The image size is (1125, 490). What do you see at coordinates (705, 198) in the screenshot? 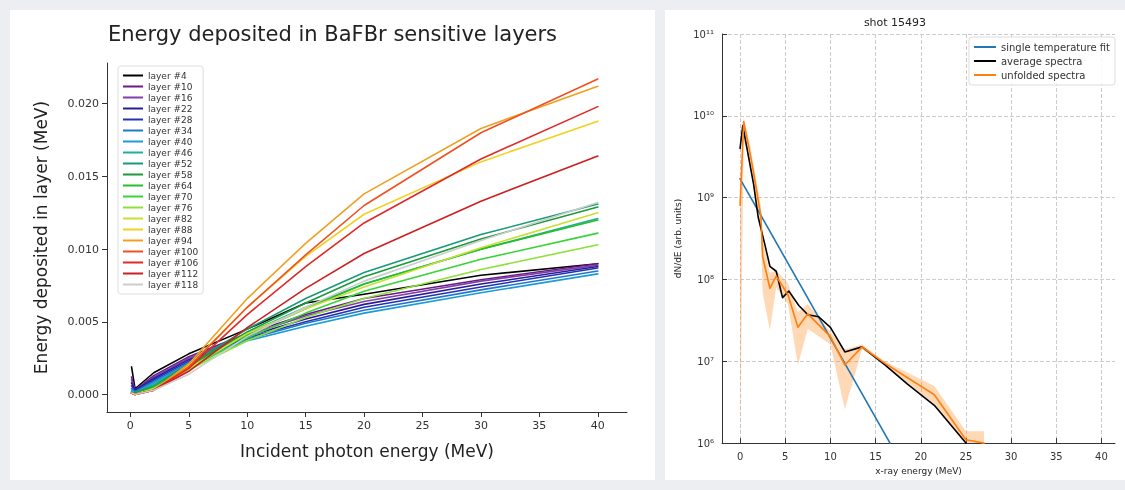
I see `y-tick-label: 10⁹` at bounding box center [705, 198].